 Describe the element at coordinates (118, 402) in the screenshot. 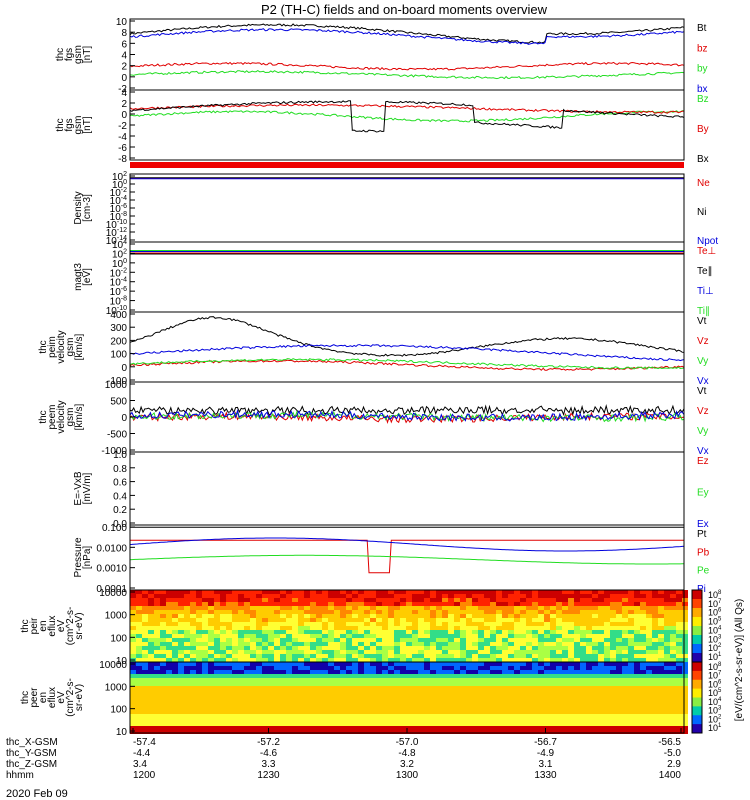

I see `tick-label: 500` at that location.